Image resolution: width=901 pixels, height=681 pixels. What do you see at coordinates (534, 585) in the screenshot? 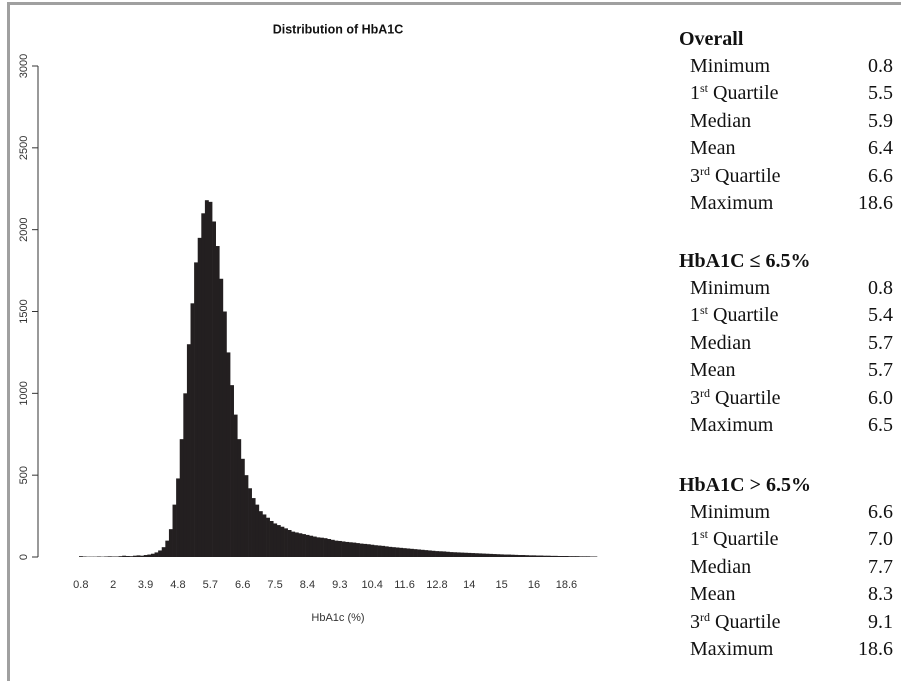
I see `x-tick-label: 16` at bounding box center [534, 585].